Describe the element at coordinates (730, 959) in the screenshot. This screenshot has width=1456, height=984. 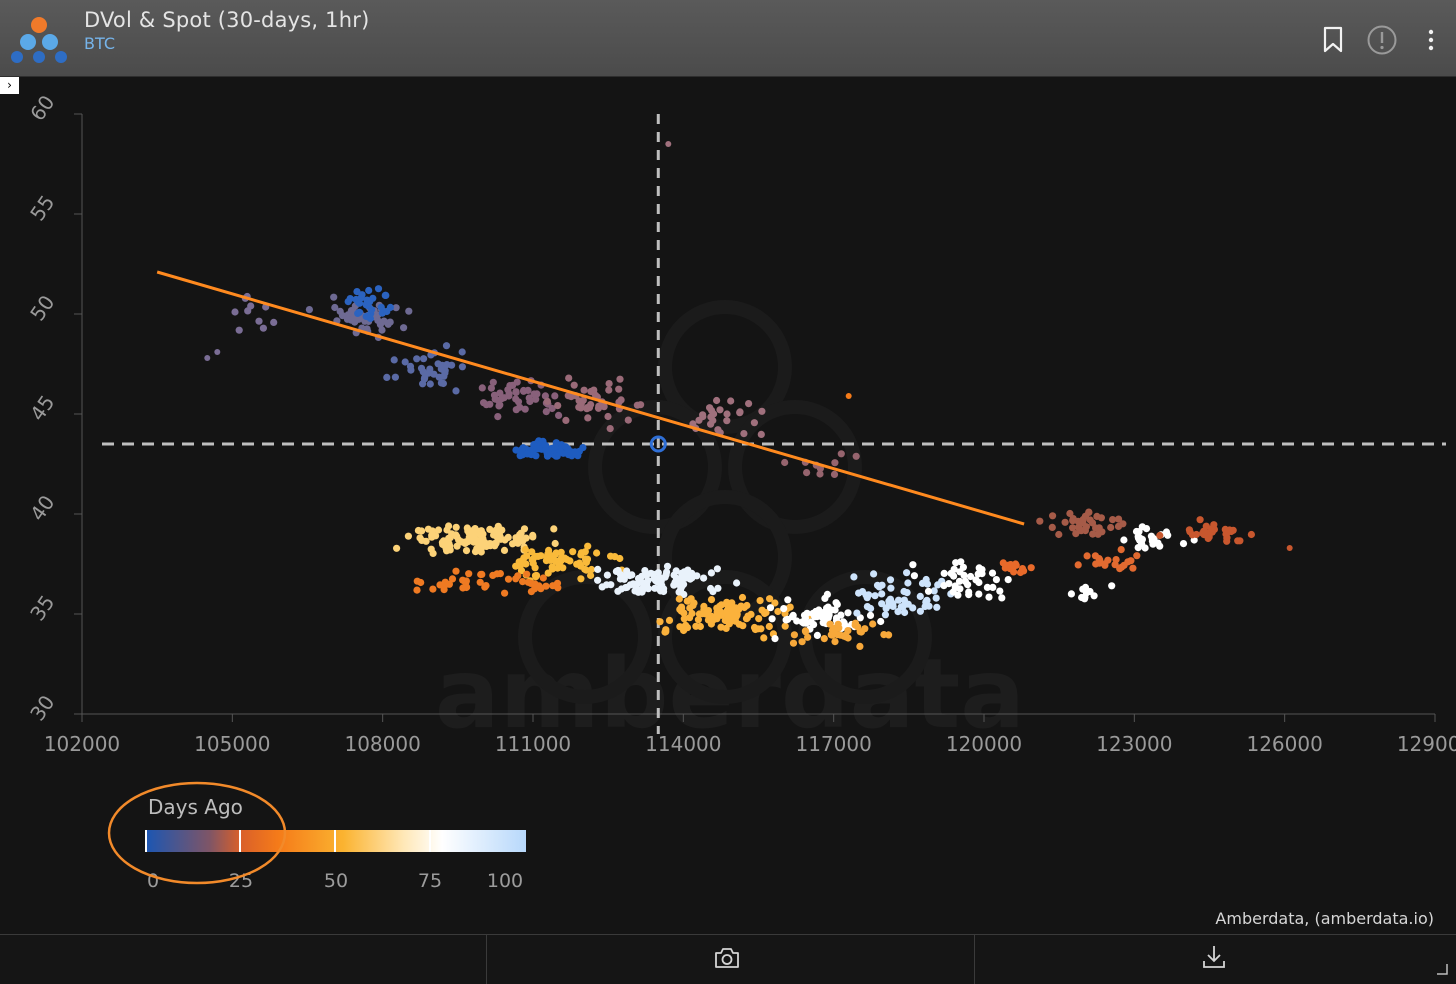
I see `snapshot-button` at that location.